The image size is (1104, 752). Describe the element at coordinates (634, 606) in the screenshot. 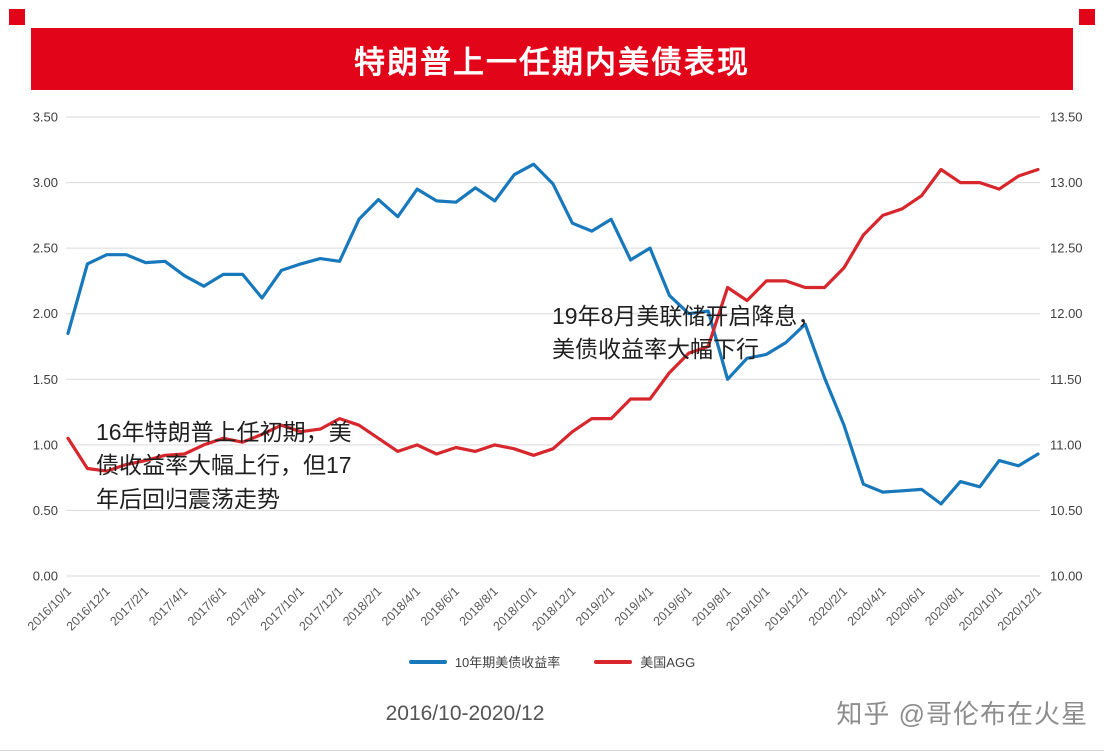

I see `x-axis-tick: 2019/4/1` at that location.